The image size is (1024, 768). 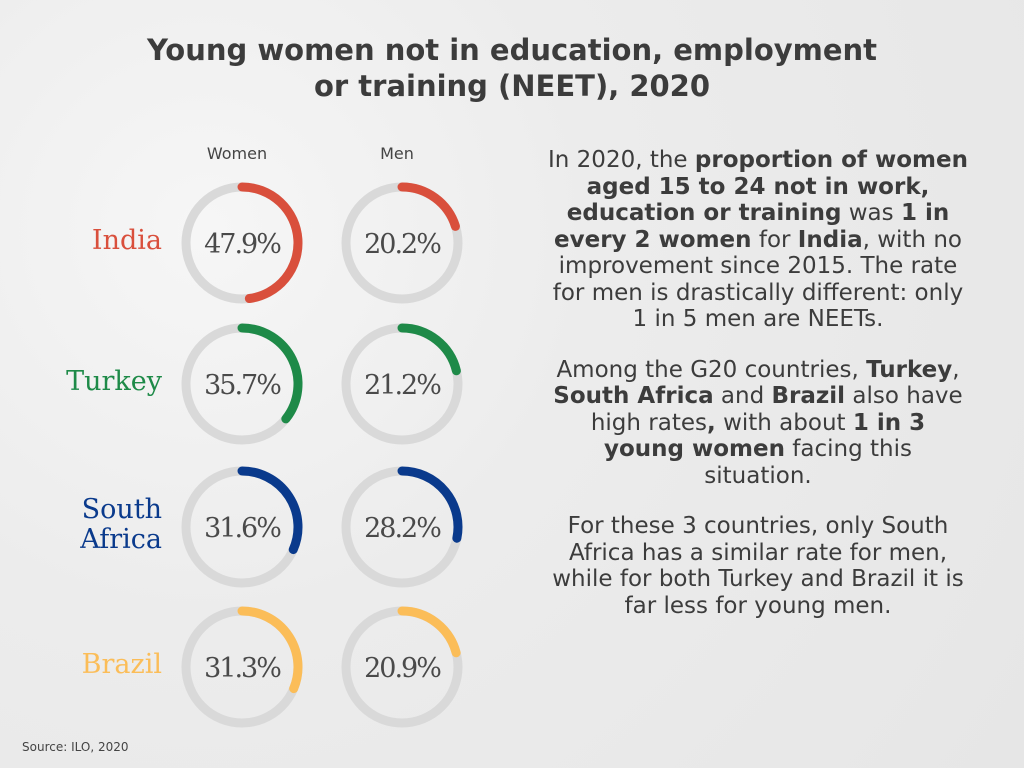 I want to click on country-label-line: Turkey, so click(x=114, y=381).